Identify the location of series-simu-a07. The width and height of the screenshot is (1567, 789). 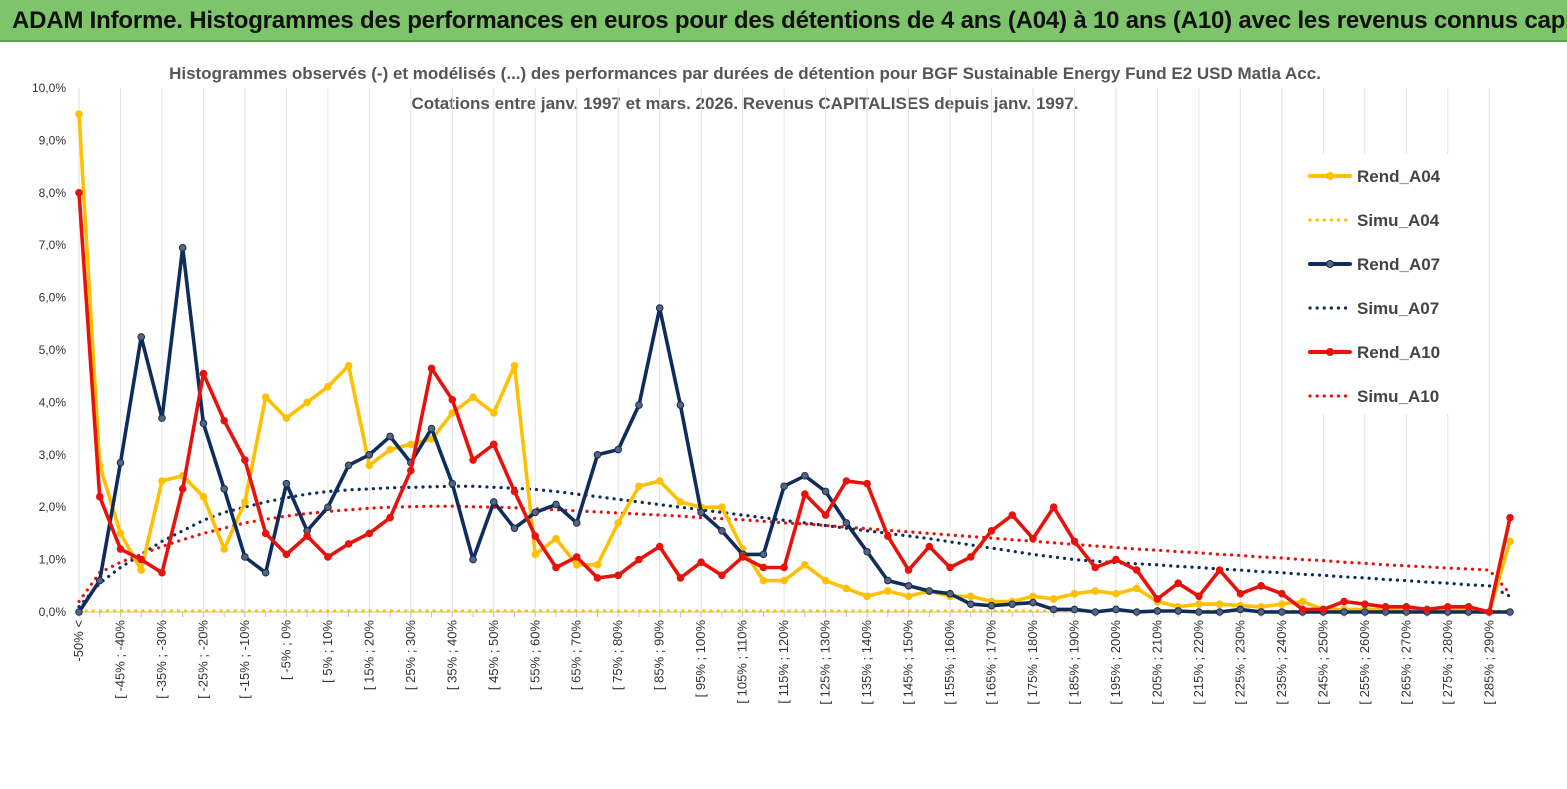
(794, 546).